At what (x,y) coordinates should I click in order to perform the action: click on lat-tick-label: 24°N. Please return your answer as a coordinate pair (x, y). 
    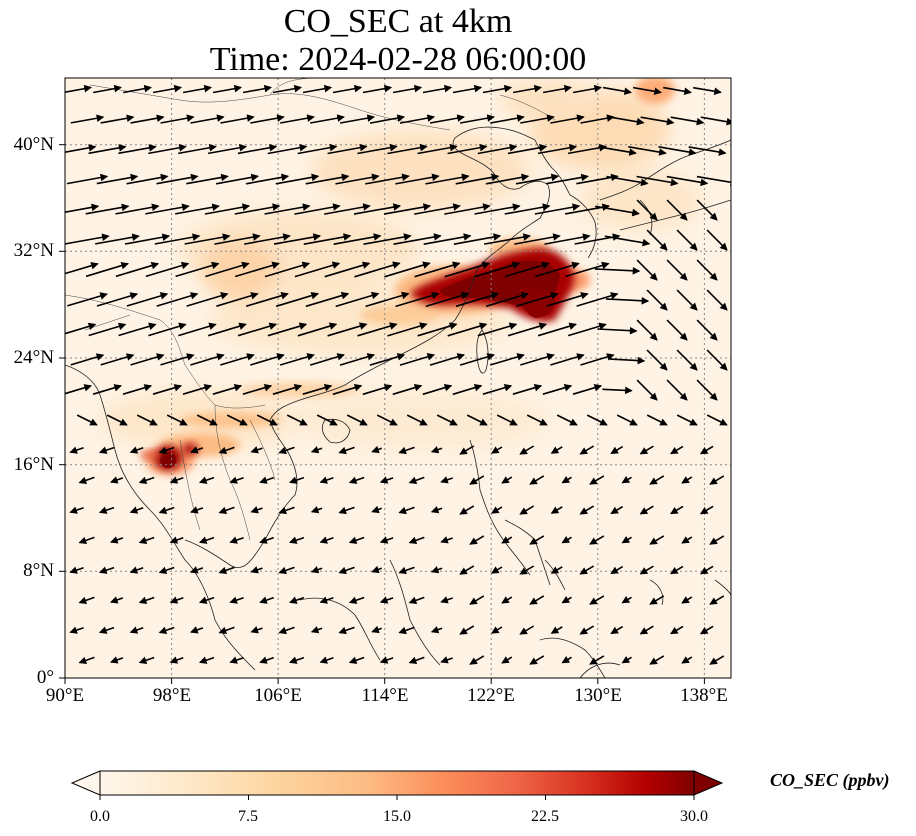
    Looking at the image, I should click on (33, 357).